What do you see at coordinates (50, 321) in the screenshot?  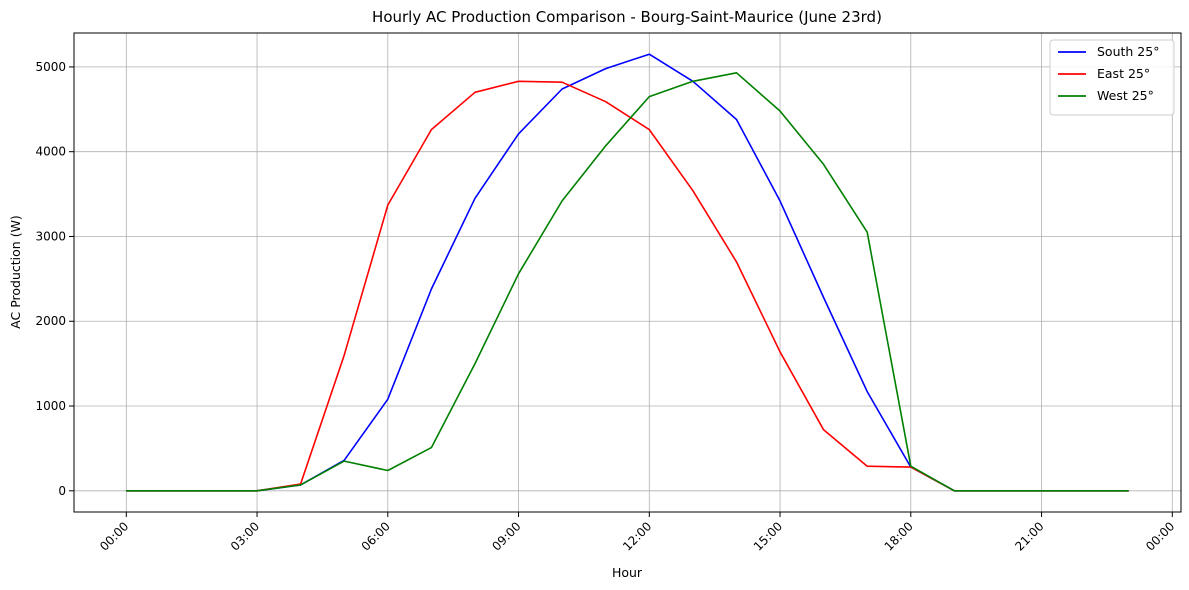 I see `y-tick-label: 2000` at bounding box center [50, 321].